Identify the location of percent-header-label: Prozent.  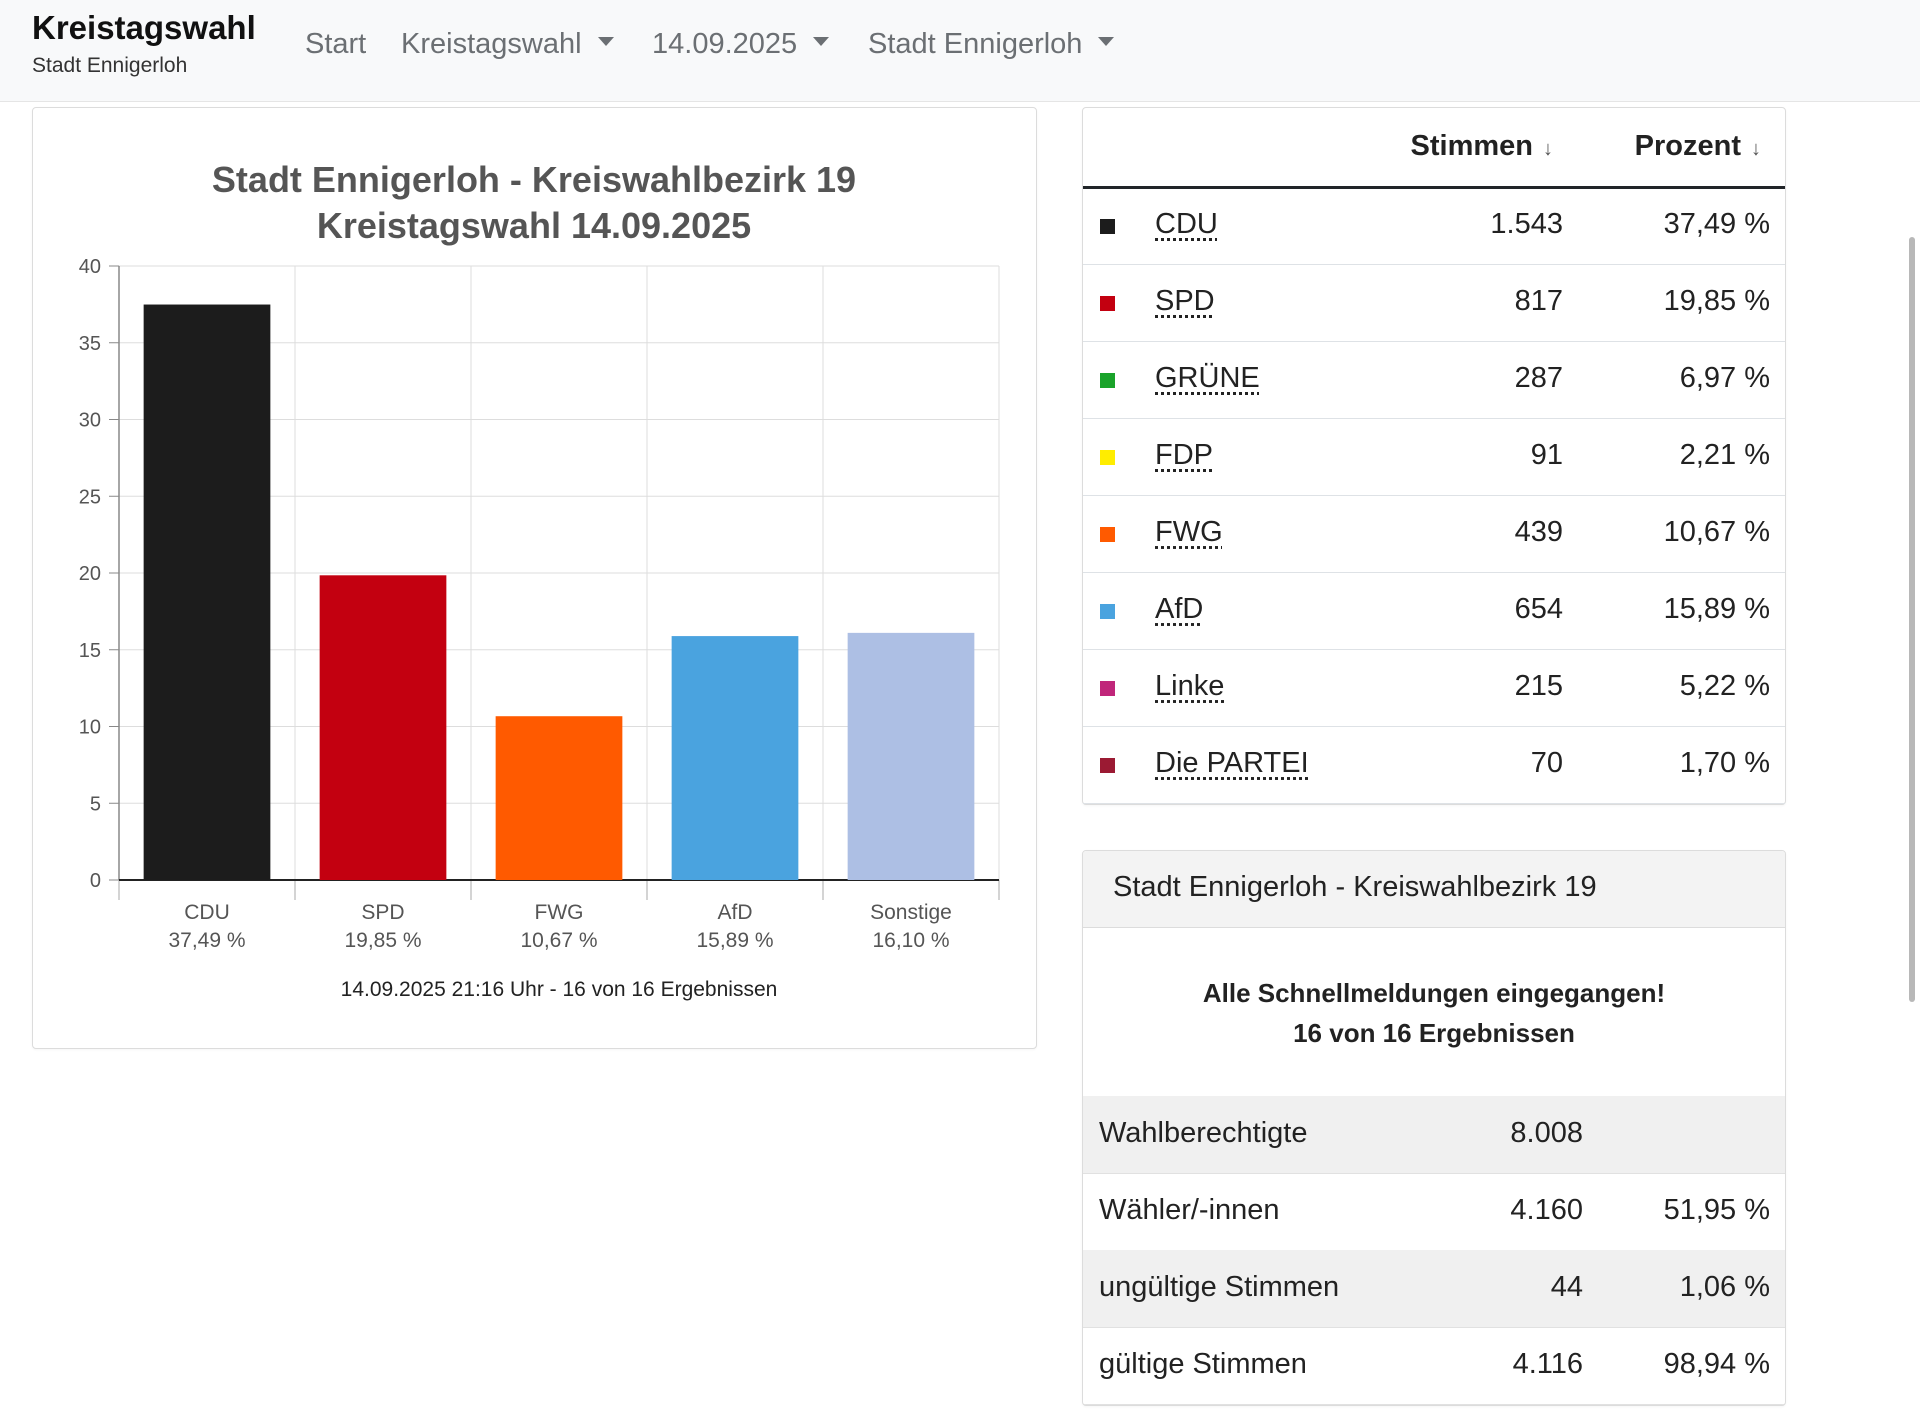
(1687, 146).